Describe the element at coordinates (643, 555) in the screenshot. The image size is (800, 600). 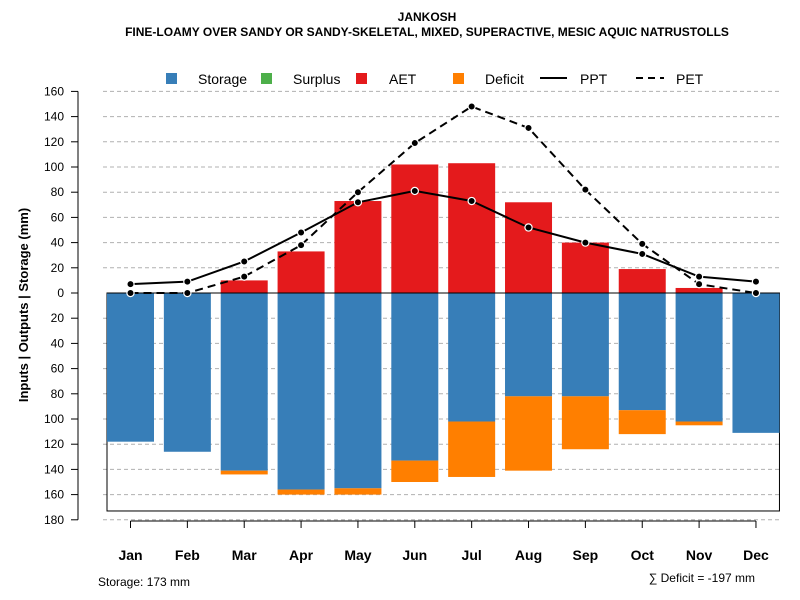
I see `x-tick-label-oct: Oct` at that location.